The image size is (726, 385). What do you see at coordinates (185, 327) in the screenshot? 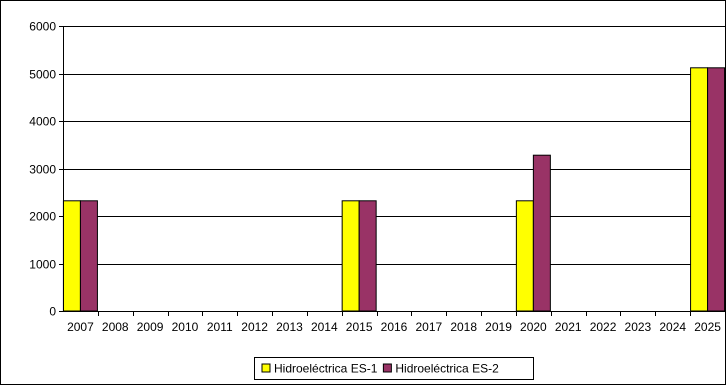
I see `x-tick-label: 2010` at bounding box center [185, 327].